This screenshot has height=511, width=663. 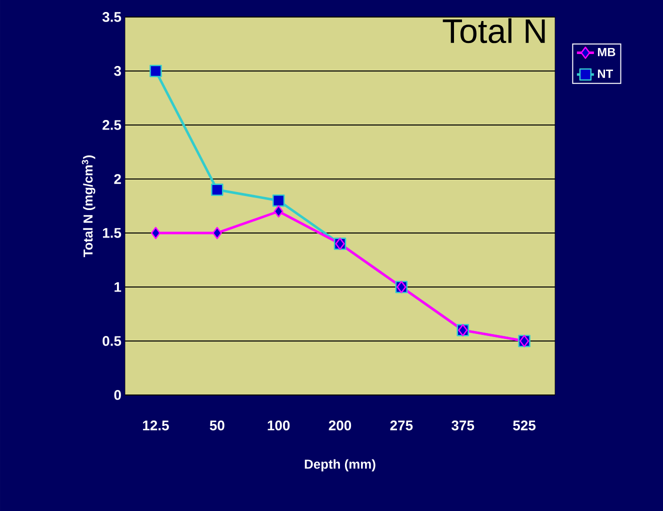 What do you see at coordinates (340, 465) in the screenshot?
I see `x-axis-title: Depth (mm)` at bounding box center [340, 465].